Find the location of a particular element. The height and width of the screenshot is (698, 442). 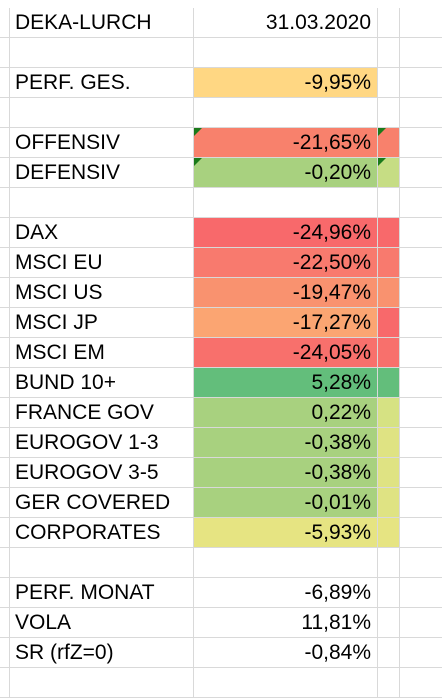

value-cell: -19,47% is located at coordinates (286, 293).